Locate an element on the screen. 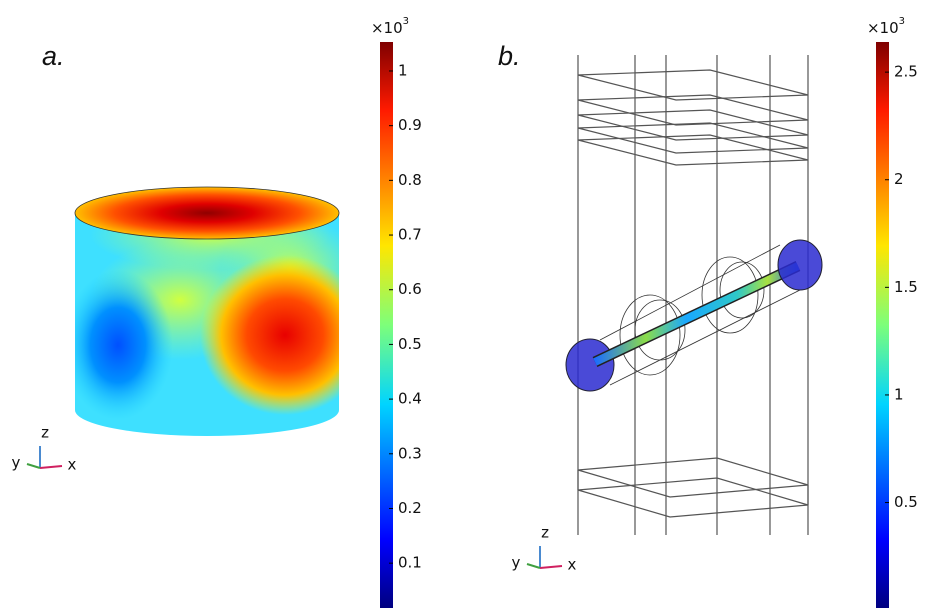 Image resolution: width=932 pixels, height=608 pixels. colorbar-a is located at coordinates (386, 325).